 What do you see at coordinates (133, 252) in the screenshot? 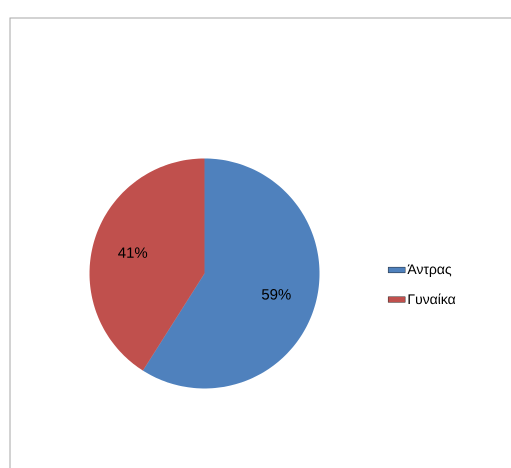
I see `data-label: 41%` at bounding box center [133, 252].